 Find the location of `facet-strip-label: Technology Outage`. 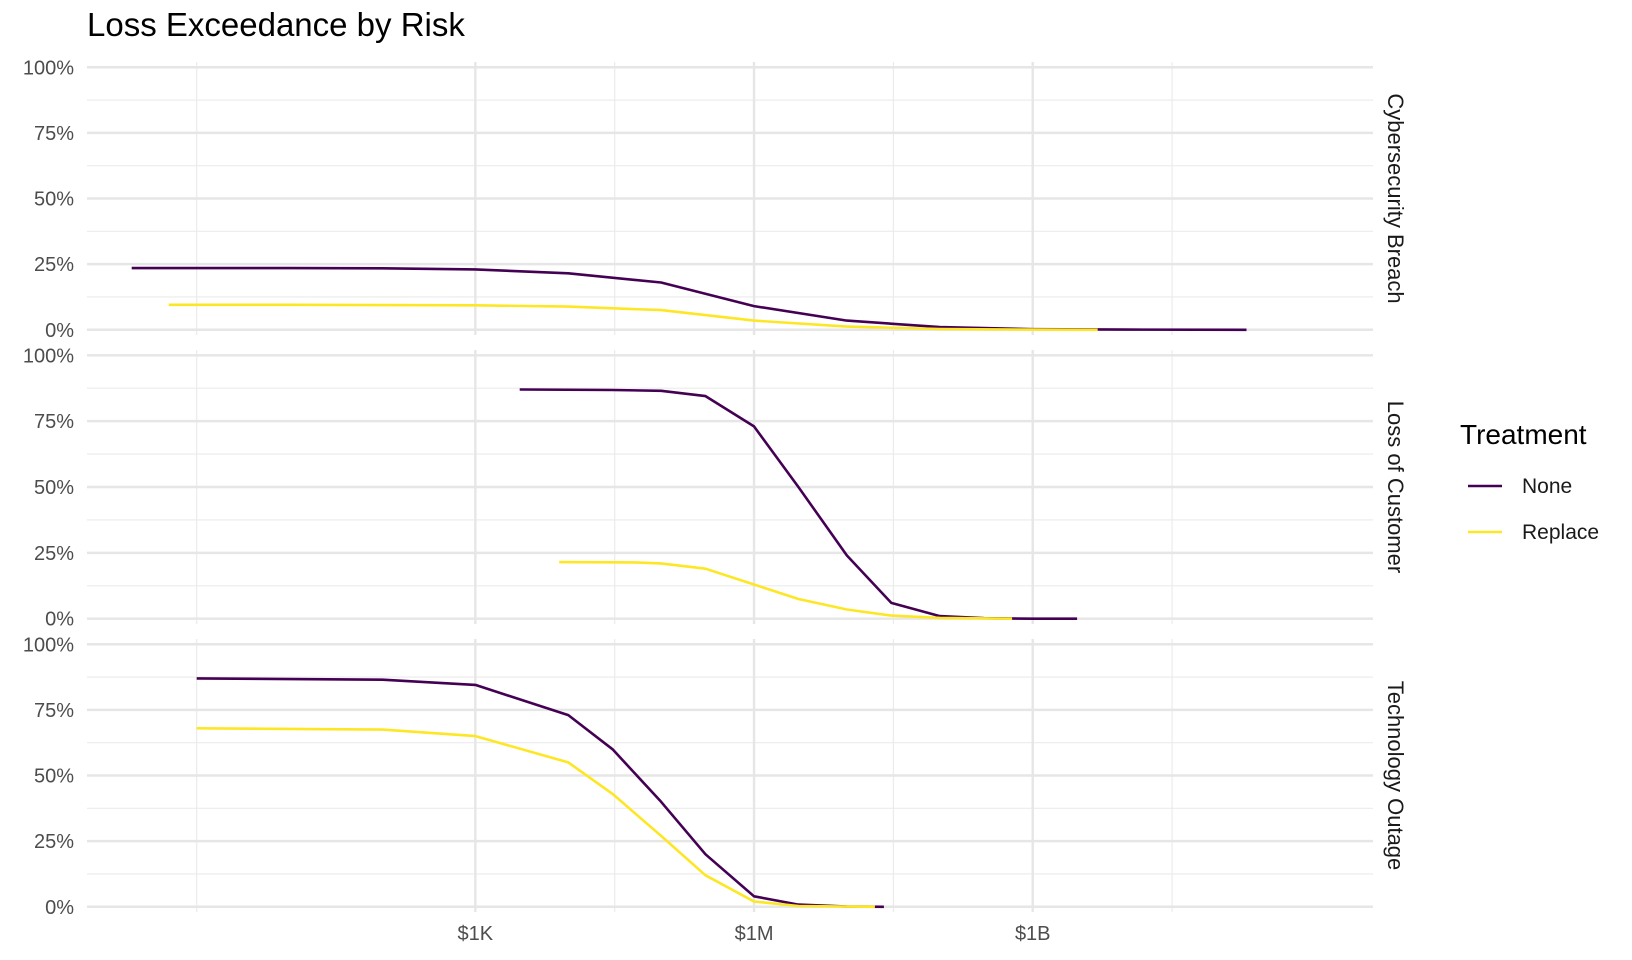

facet-strip-label: Technology Outage is located at coordinates (1395, 776).